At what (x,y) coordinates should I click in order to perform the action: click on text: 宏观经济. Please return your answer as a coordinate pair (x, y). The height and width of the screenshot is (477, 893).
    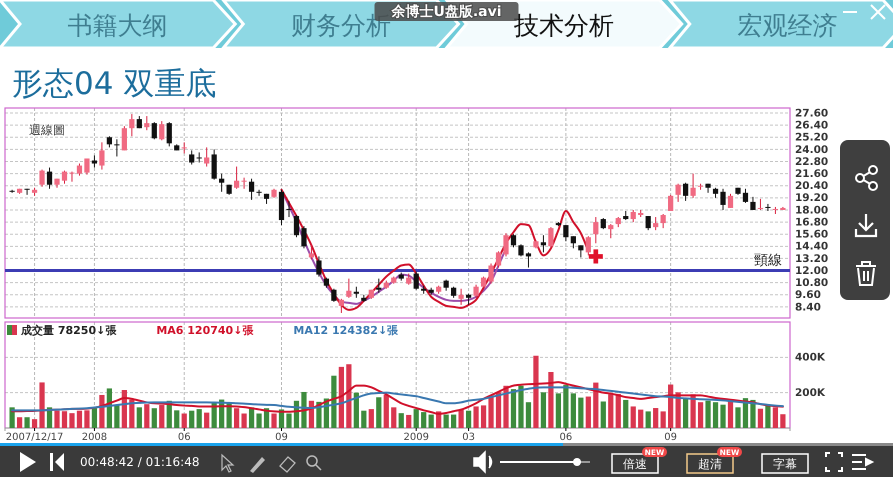
    Looking at the image, I should click on (787, 25).